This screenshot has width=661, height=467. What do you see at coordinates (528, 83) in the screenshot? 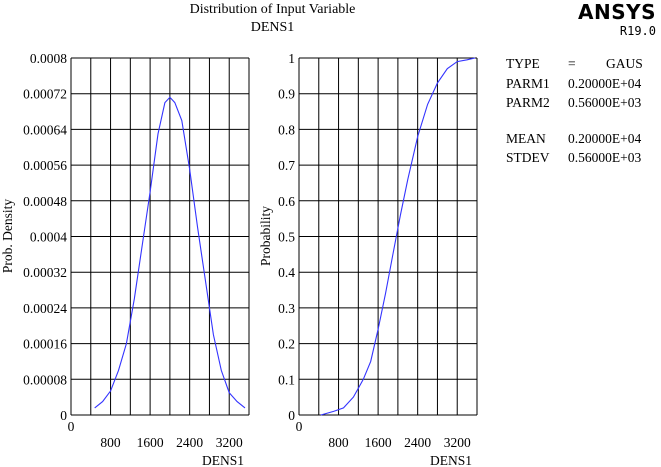
I see `parm1-label: PARM1` at bounding box center [528, 83].